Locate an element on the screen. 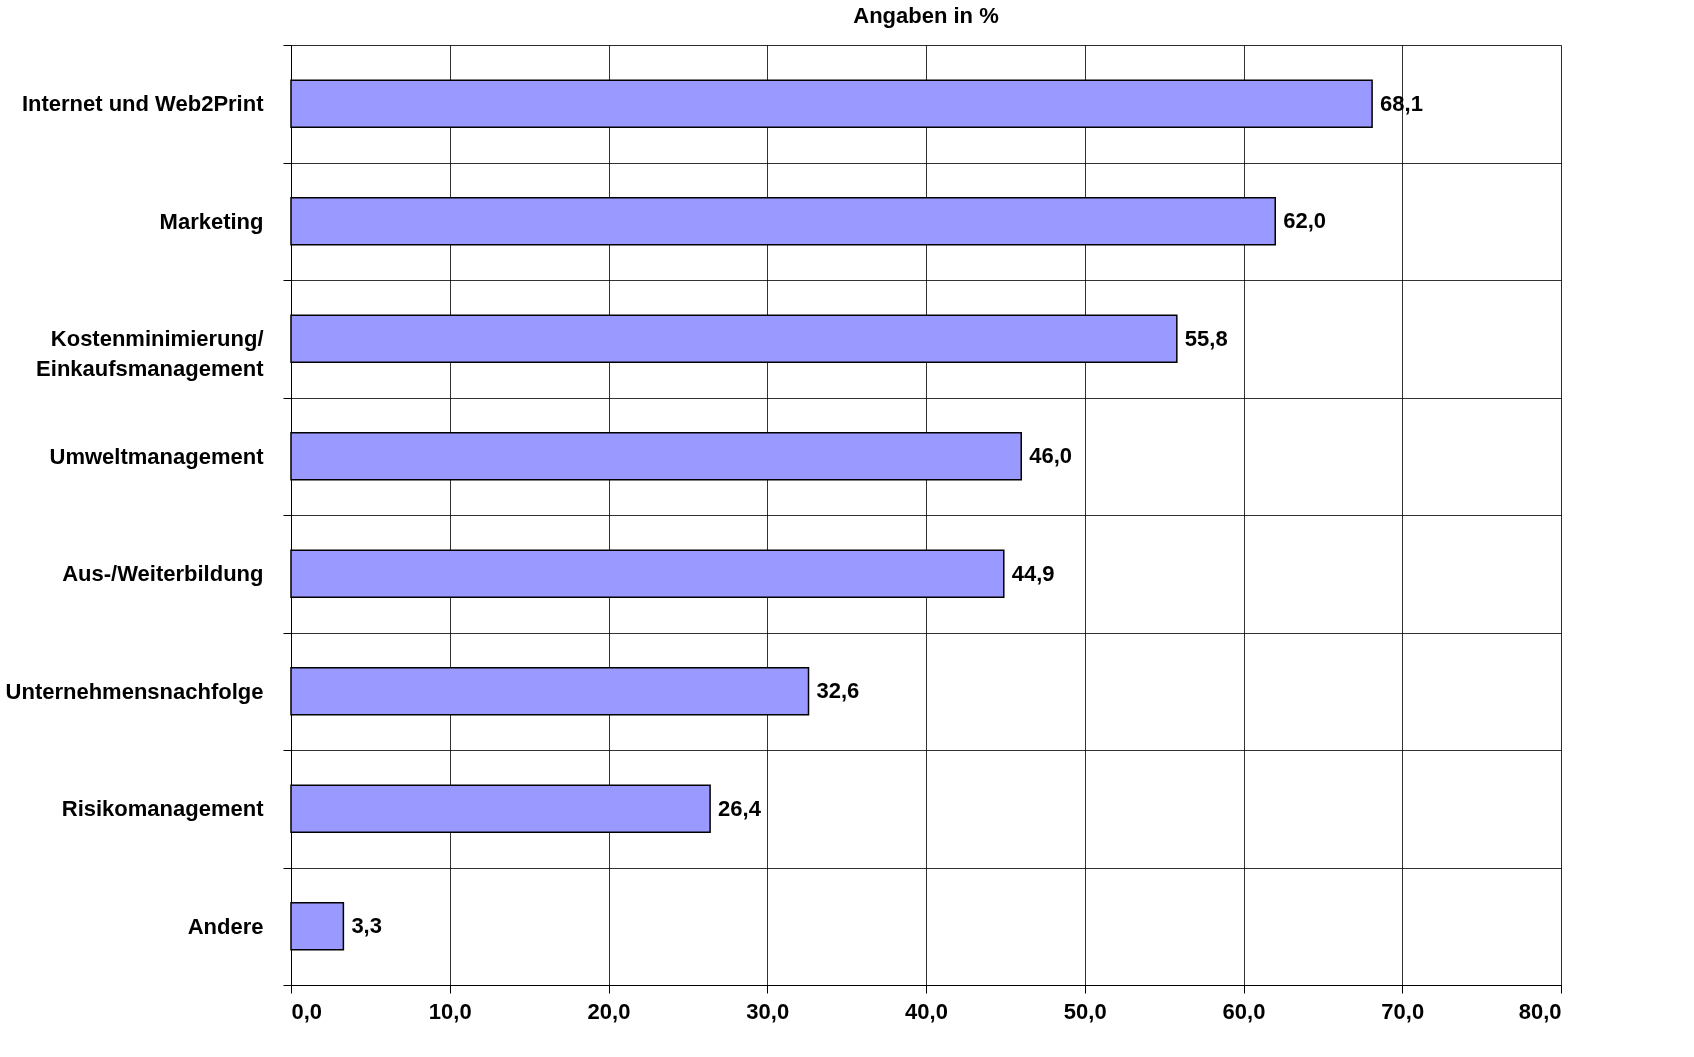  data-label: 55,8 is located at coordinates (1206, 338).